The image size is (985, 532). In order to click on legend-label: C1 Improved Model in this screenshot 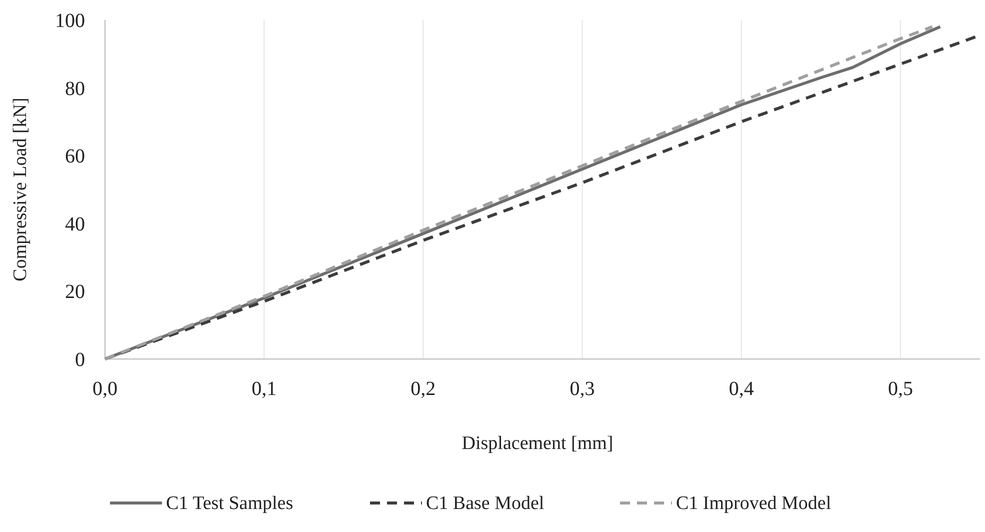, I will do `click(754, 503)`.